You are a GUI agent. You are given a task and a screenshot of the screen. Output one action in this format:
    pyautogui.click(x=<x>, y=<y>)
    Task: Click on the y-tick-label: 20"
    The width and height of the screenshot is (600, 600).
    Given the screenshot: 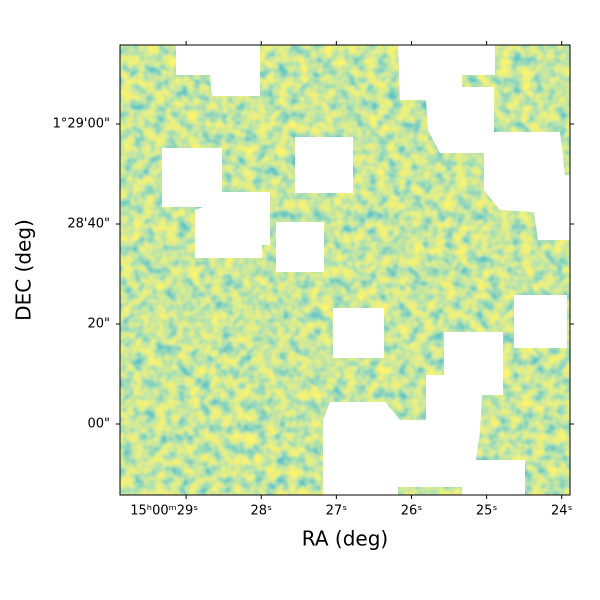 What is the action you would take?
    pyautogui.click(x=98, y=324)
    